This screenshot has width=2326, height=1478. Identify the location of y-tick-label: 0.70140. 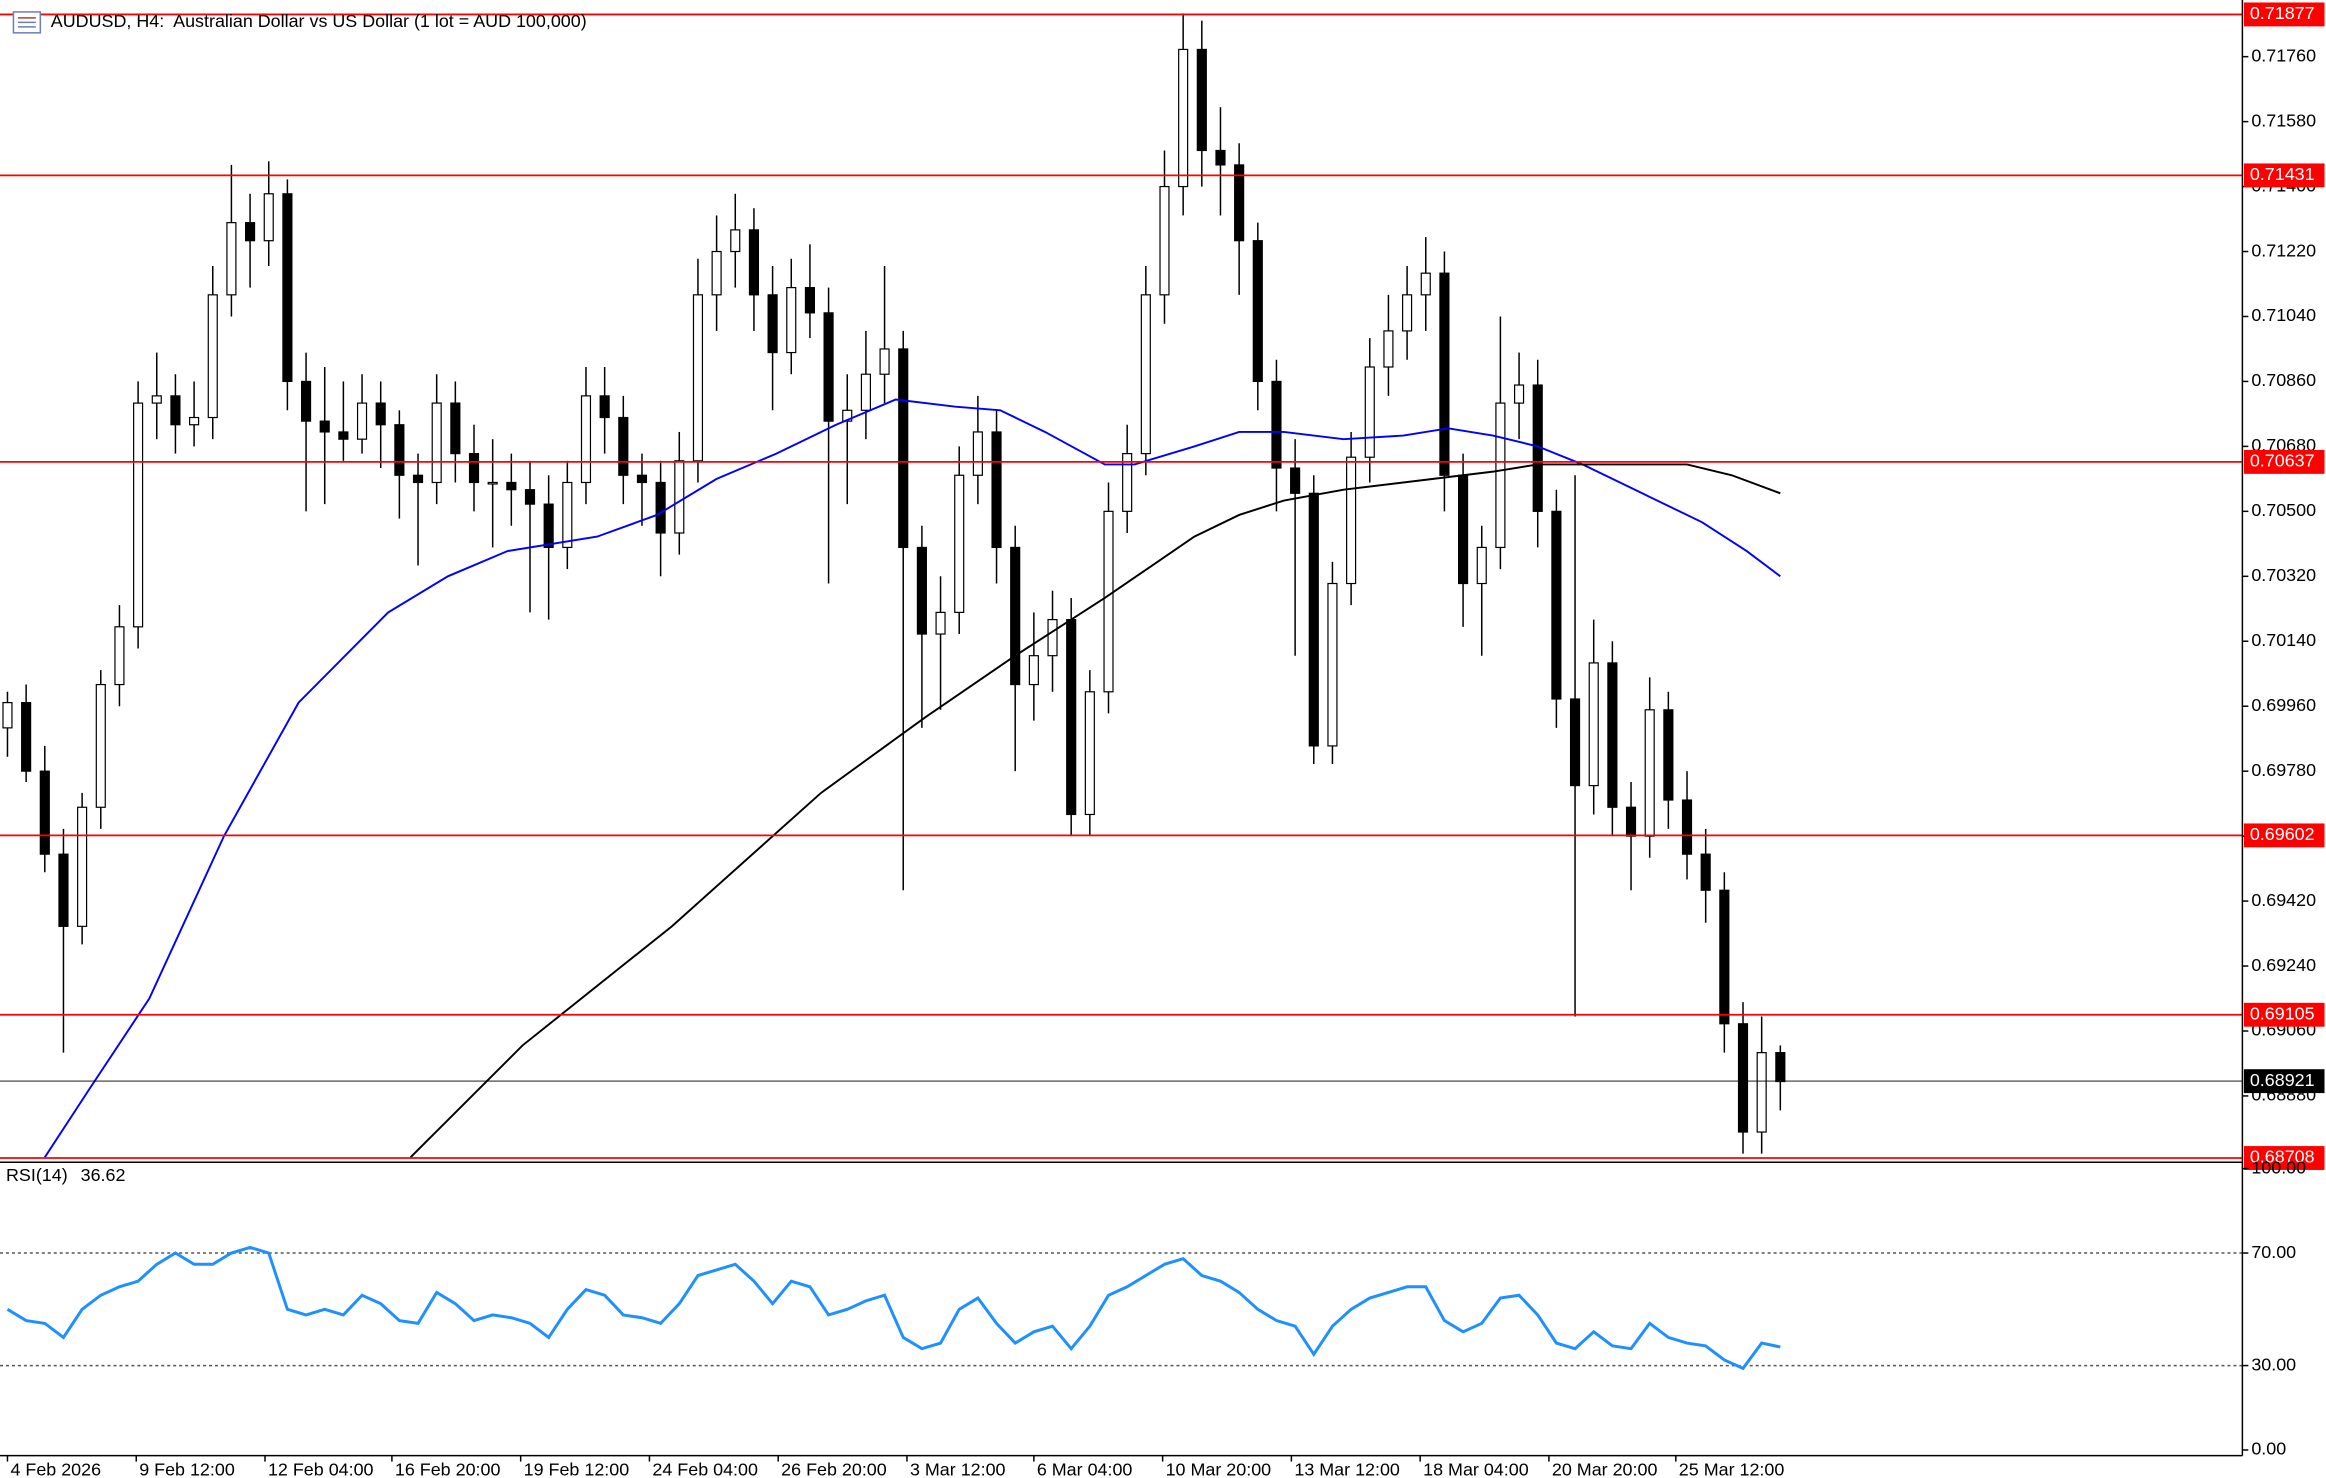
(2283, 640).